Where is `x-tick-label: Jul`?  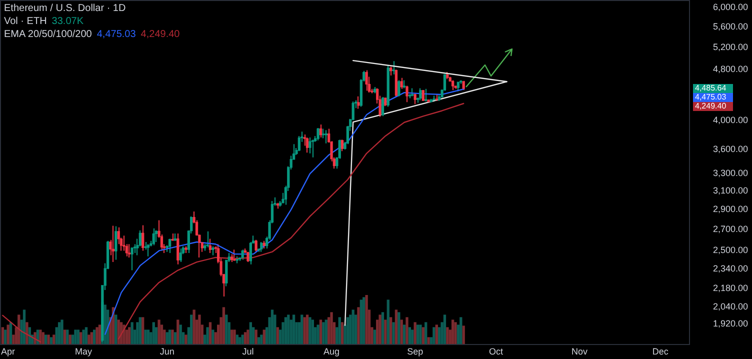
x-tick-label: Jul is located at coordinates (248, 351).